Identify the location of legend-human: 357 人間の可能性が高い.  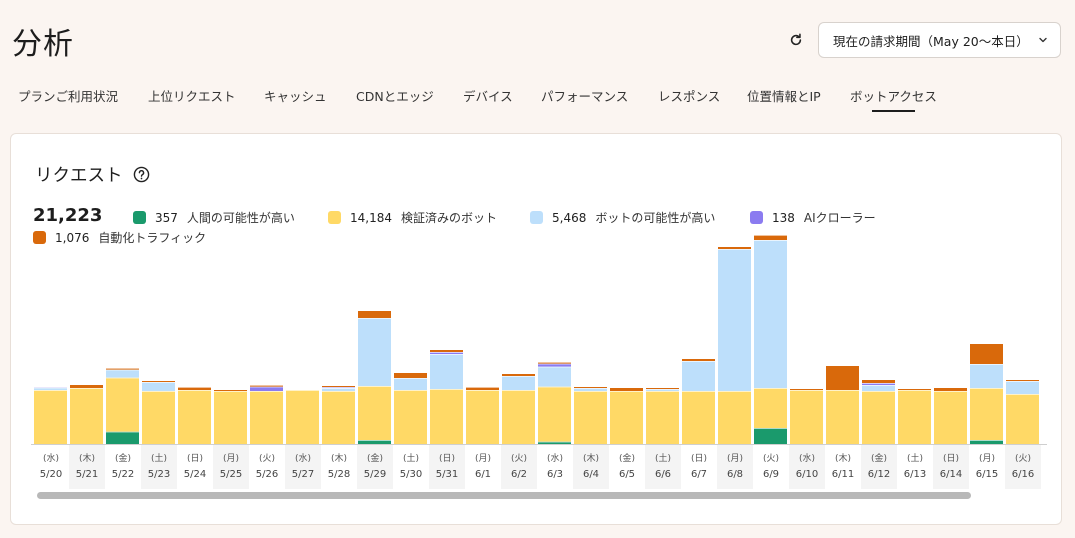
(214, 217).